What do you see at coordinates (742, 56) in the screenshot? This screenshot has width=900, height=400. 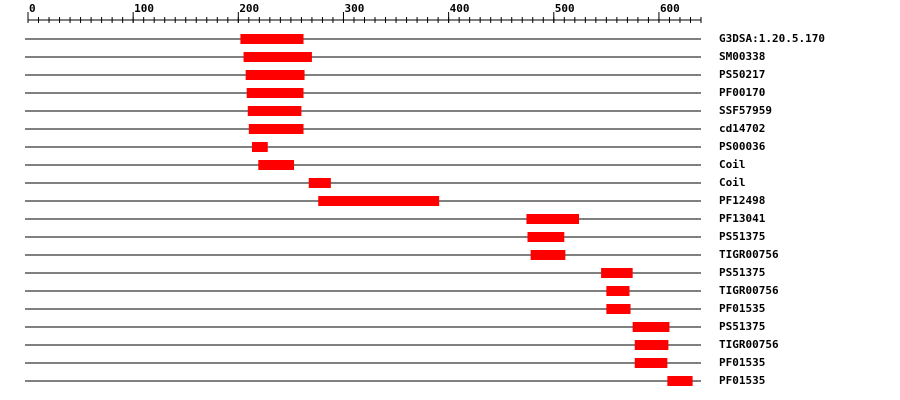 I see `row-label: SM00338` at bounding box center [742, 56].